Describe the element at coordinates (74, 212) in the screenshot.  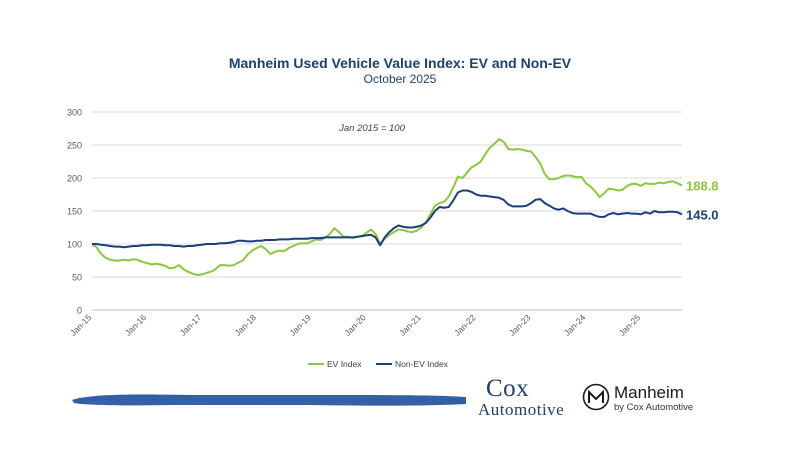
I see `y-tick-label: 150` at that location.